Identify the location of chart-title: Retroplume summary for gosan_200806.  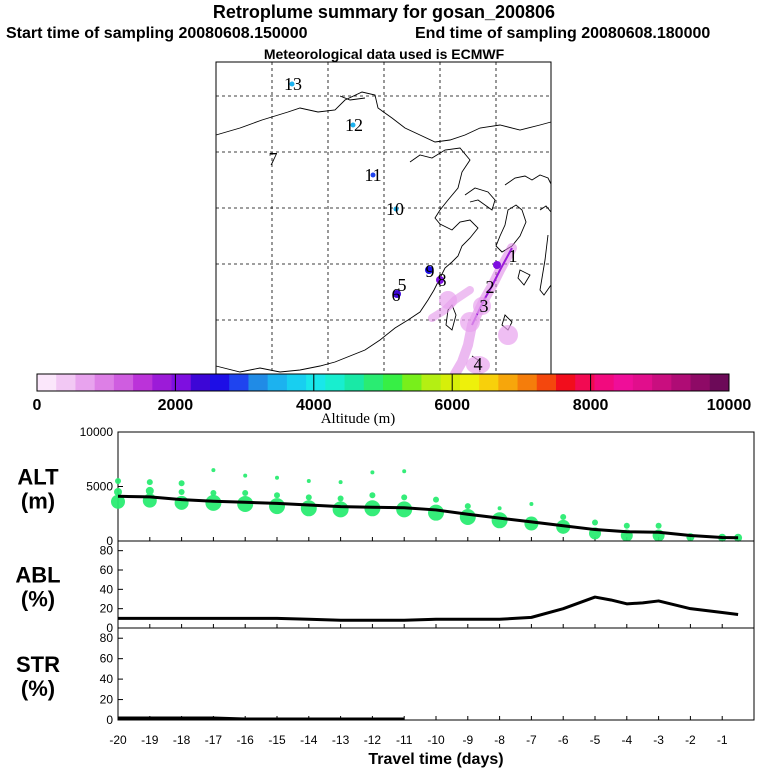
(384, 12).